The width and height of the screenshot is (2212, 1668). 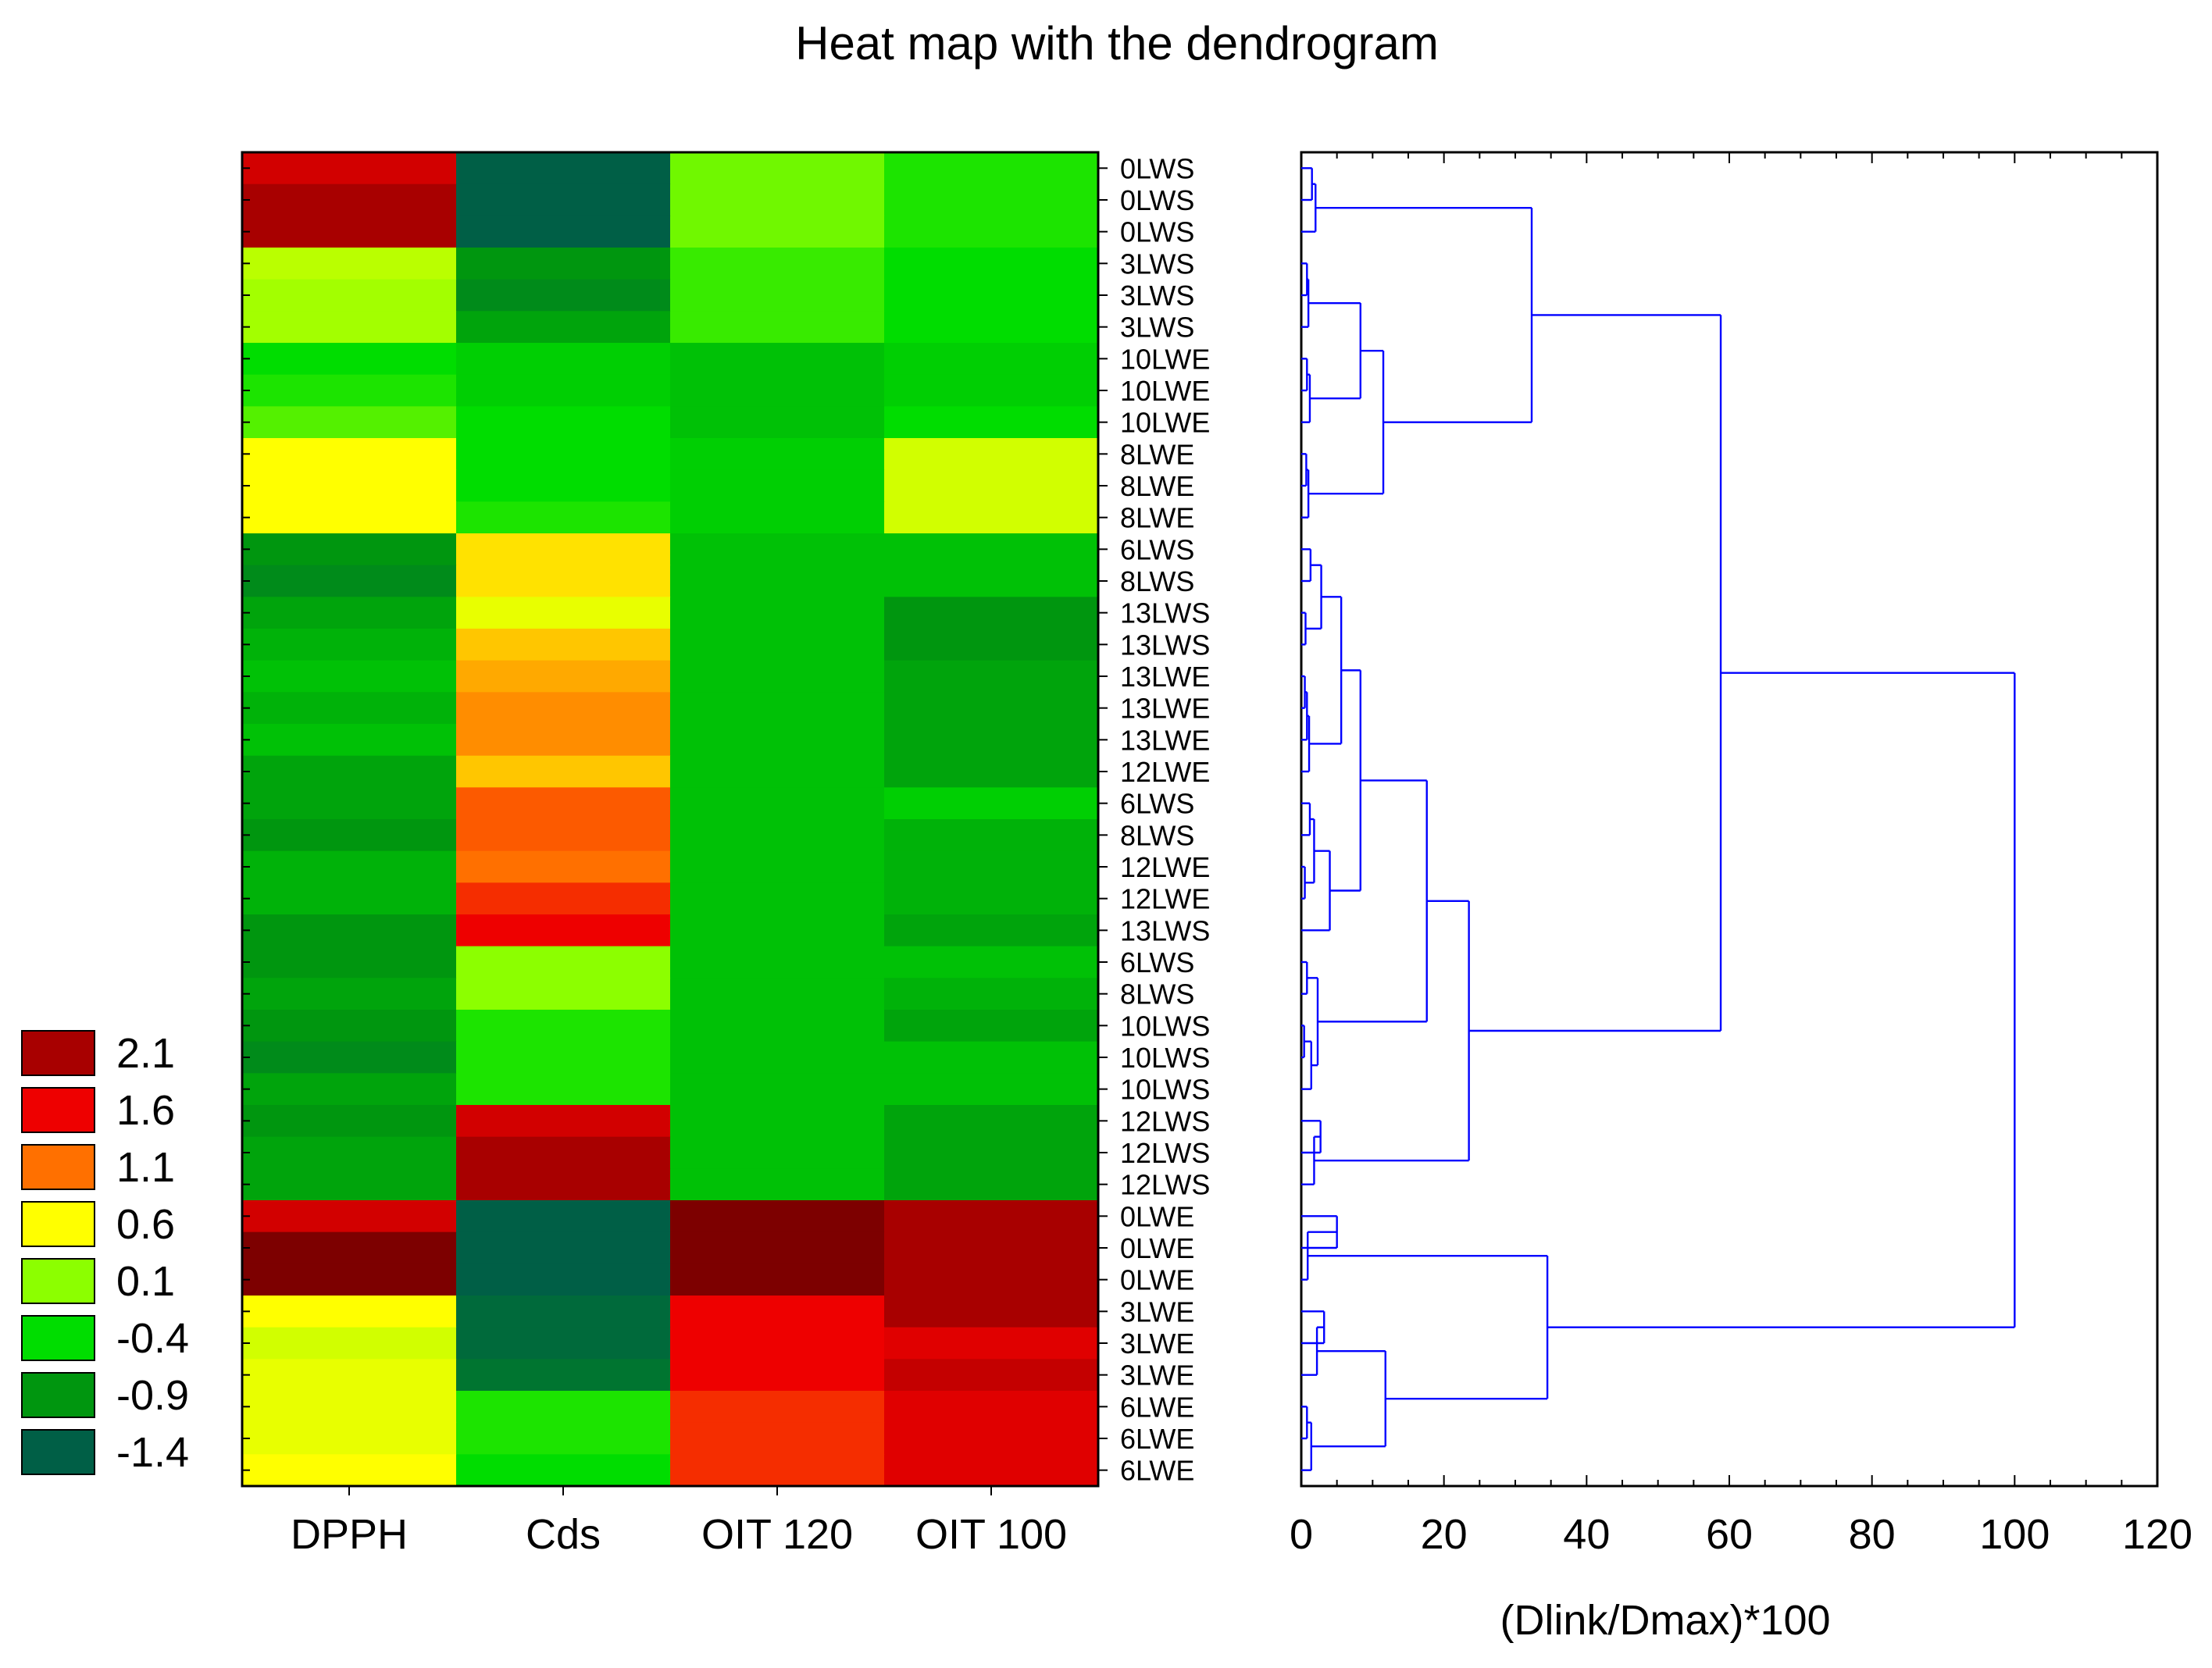 What do you see at coordinates (1157, 1439) in the screenshot?
I see `row-label: 6LWE` at bounding box center [1157, 1439].